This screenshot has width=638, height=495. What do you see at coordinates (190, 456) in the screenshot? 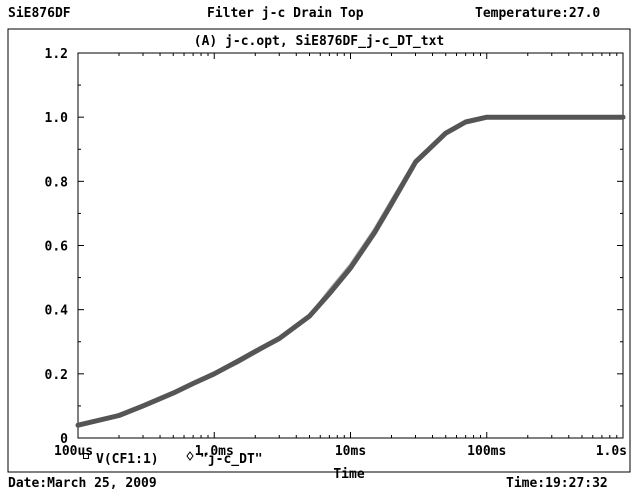
I see `legend-marker-diamond` at bounding box center [190, 456].